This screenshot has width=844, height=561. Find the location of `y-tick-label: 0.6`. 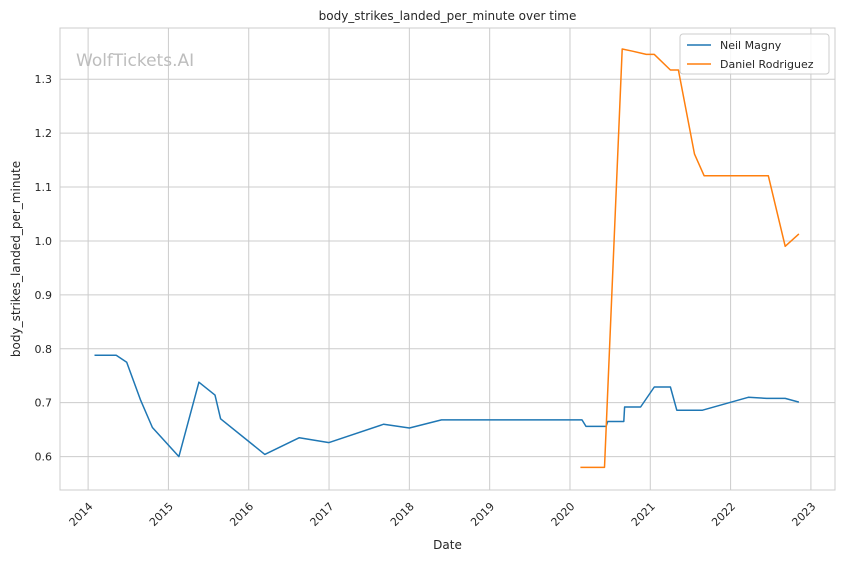

y-tick-label: 0.6 is located at coordinates (44, 457).